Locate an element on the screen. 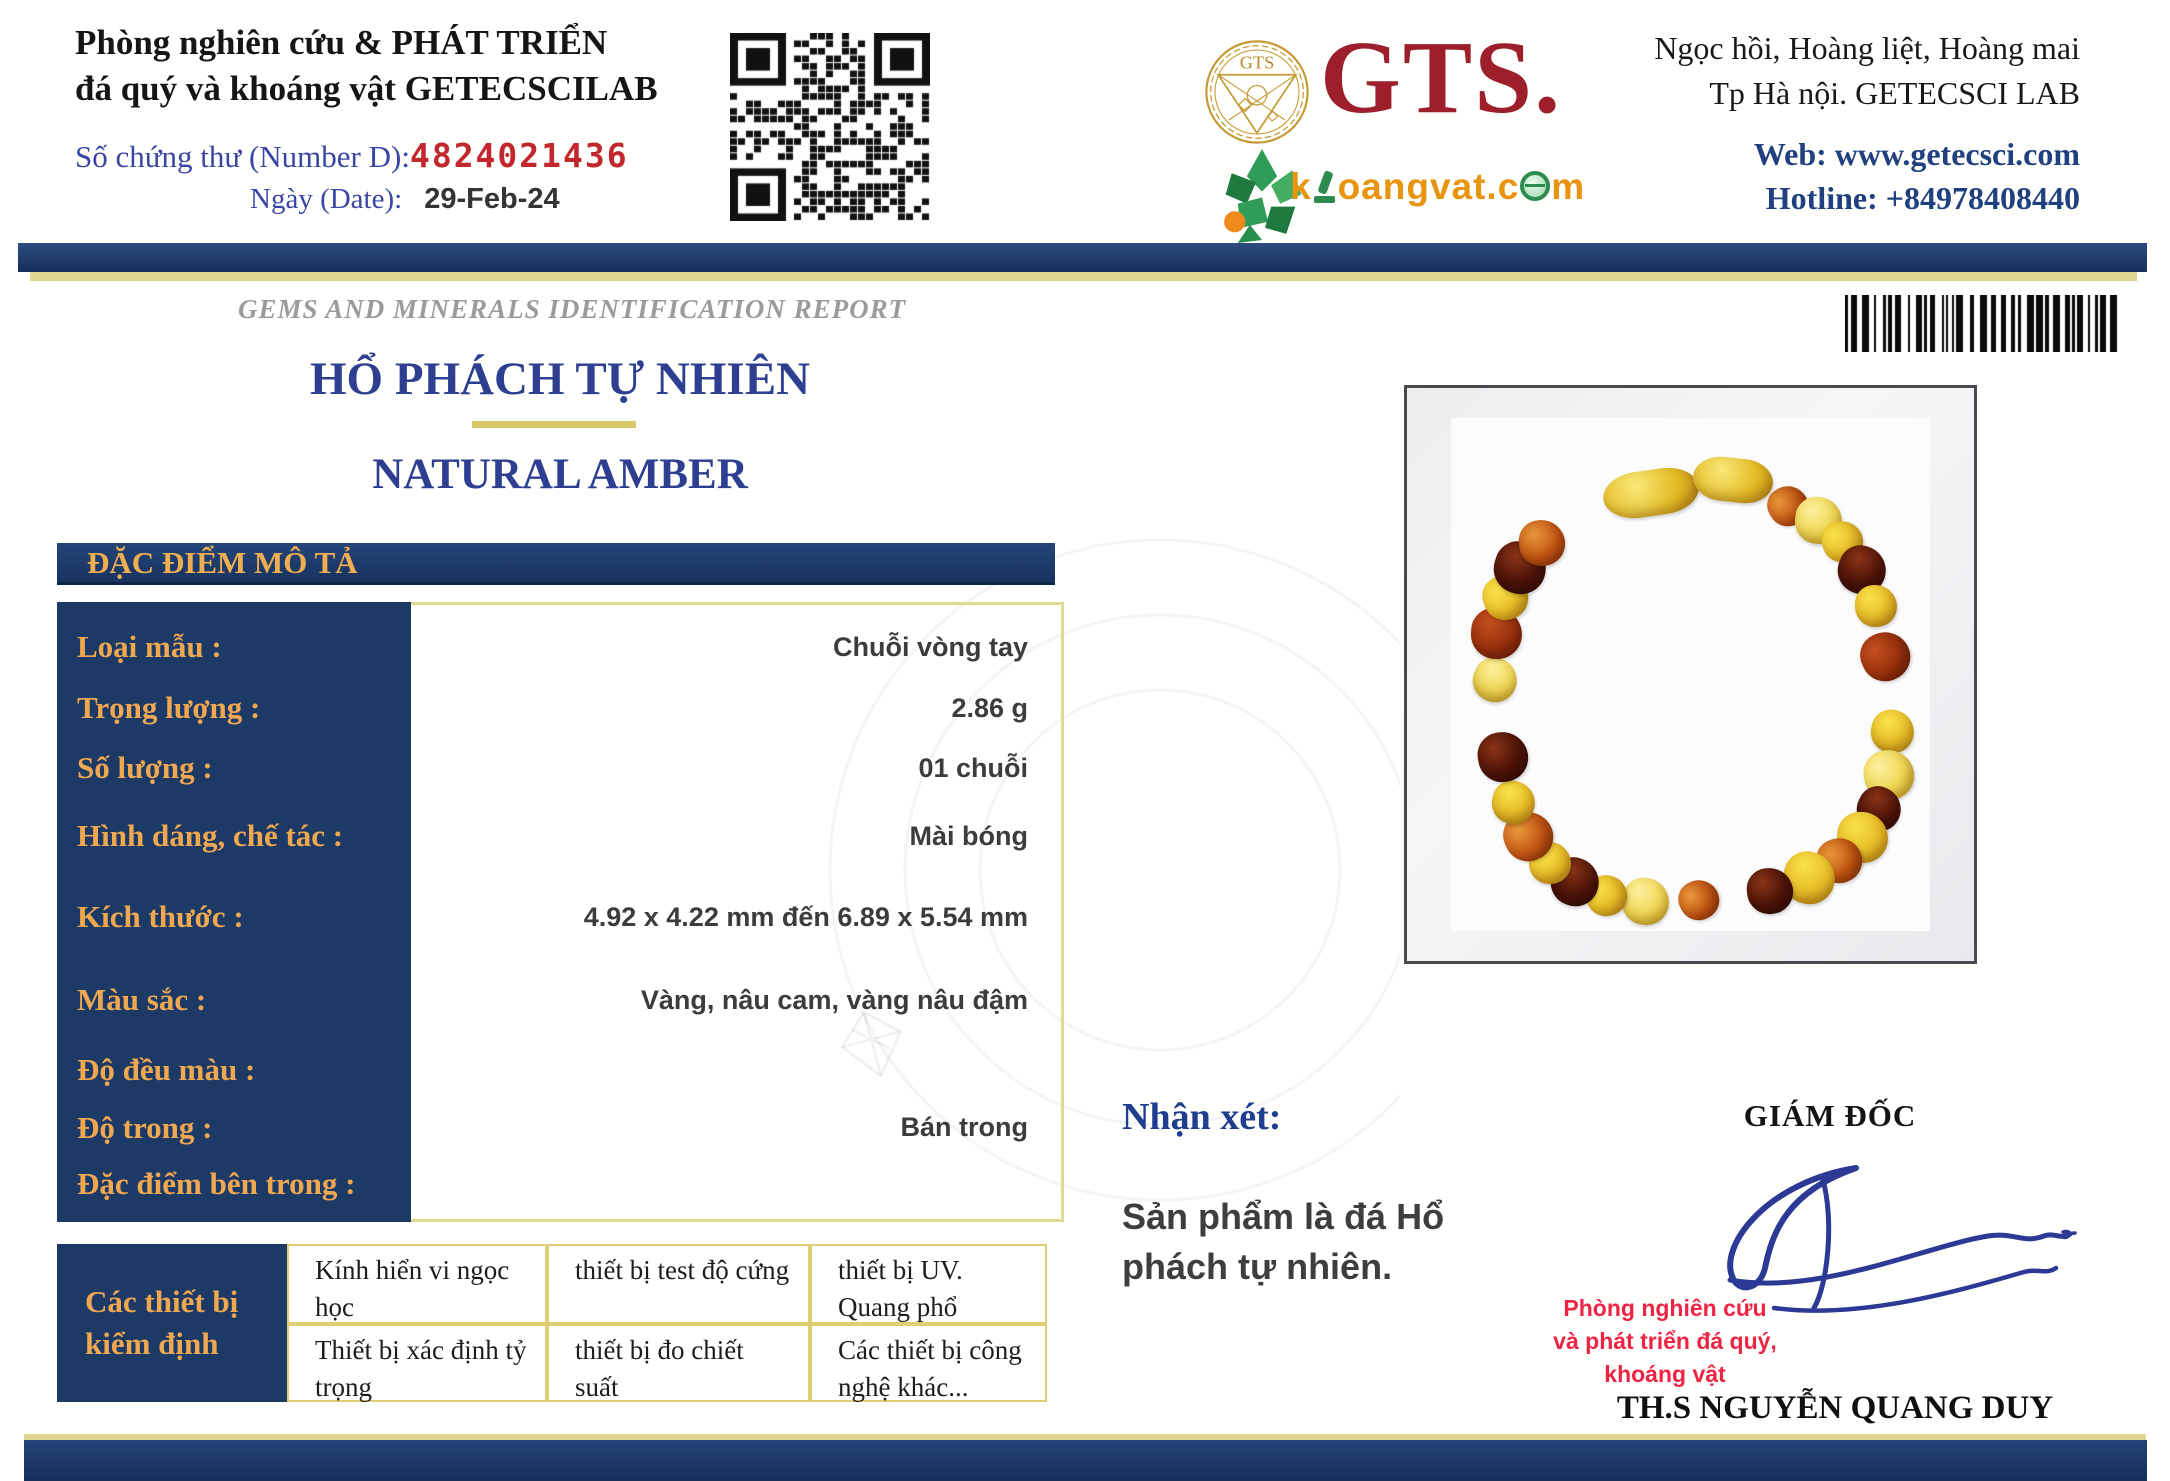  spec-label: Màu sắc : is located at coordinates (142, 999).